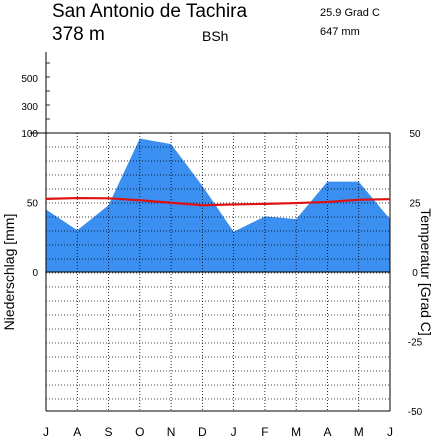  Describe the element at coordinates (171, 432) in the screenshot. I see `month-label: N` at that location.